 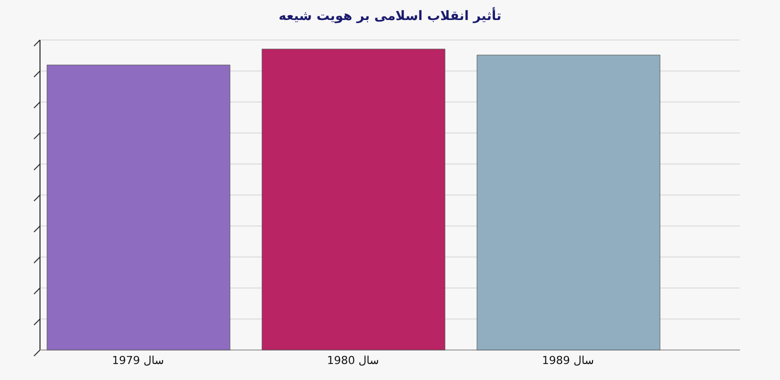 What do you see at coordinates (138, 360) in the screenshot?
I see `x-tick-label: سال 1979` at bounding box center [138, 360].